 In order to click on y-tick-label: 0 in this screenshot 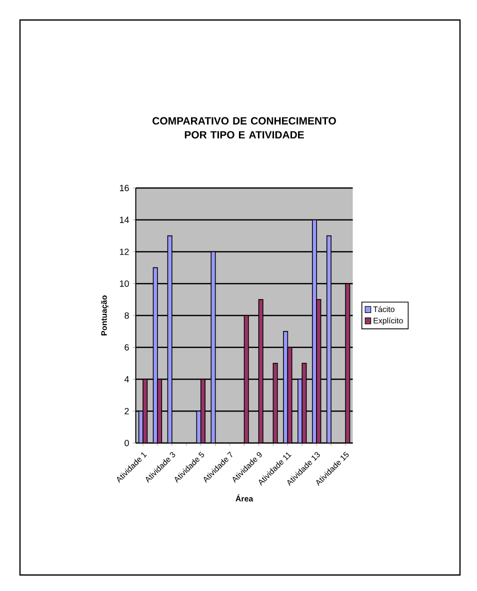, I will do `click(126, 443)`.